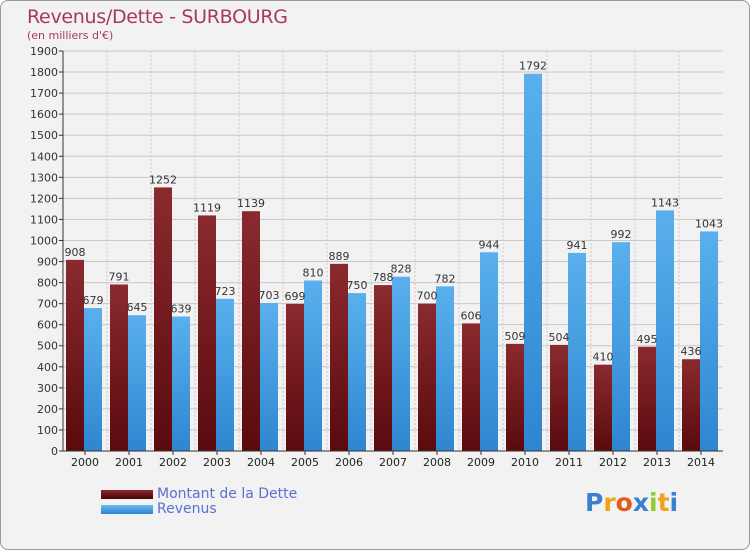 The width and height of the screenshot is (750, 550). I want to click on data-label-revenus: 1143, so click(665, 202).